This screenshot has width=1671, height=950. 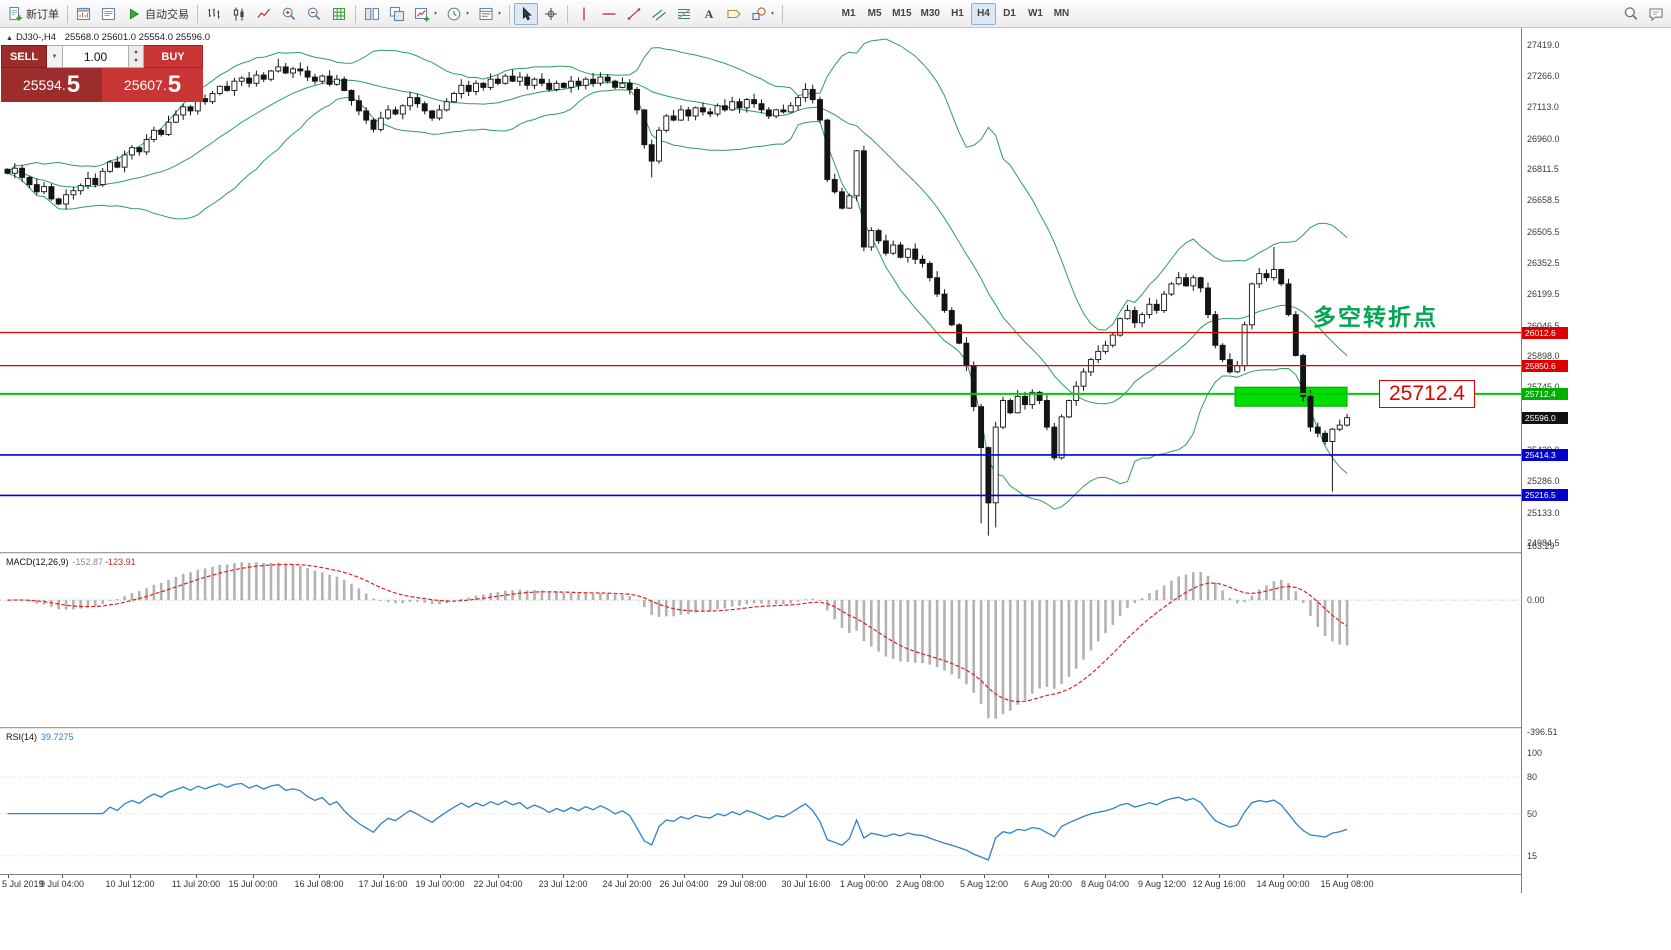 What do you see at coordinates (372, 14) in the screenshot?
I see `tile-windows-button` at bounding box center [372, 14].